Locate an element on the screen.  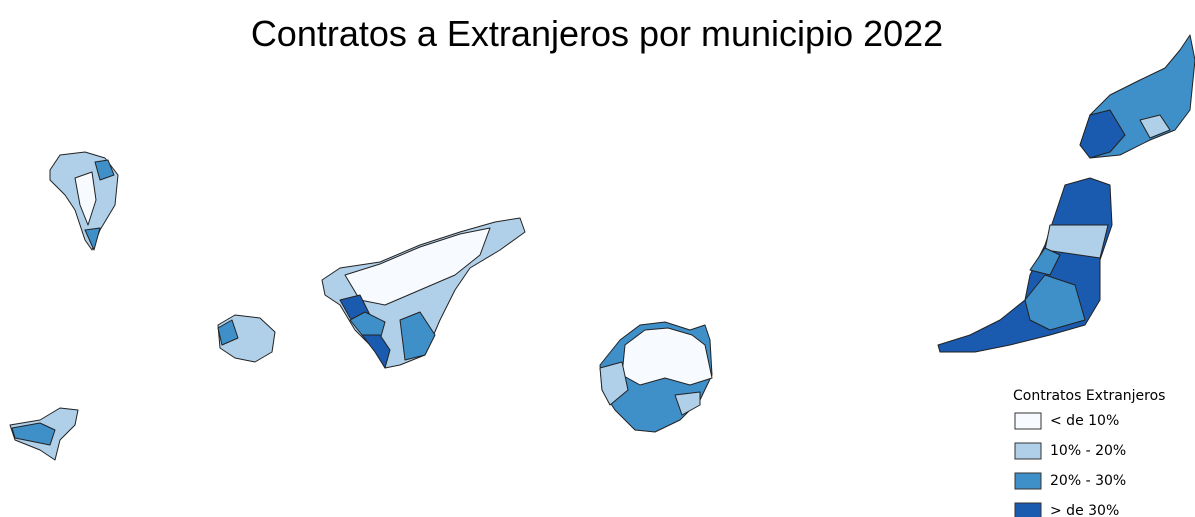
legend-label: < de 10% is located at coordinates (1084, 421).